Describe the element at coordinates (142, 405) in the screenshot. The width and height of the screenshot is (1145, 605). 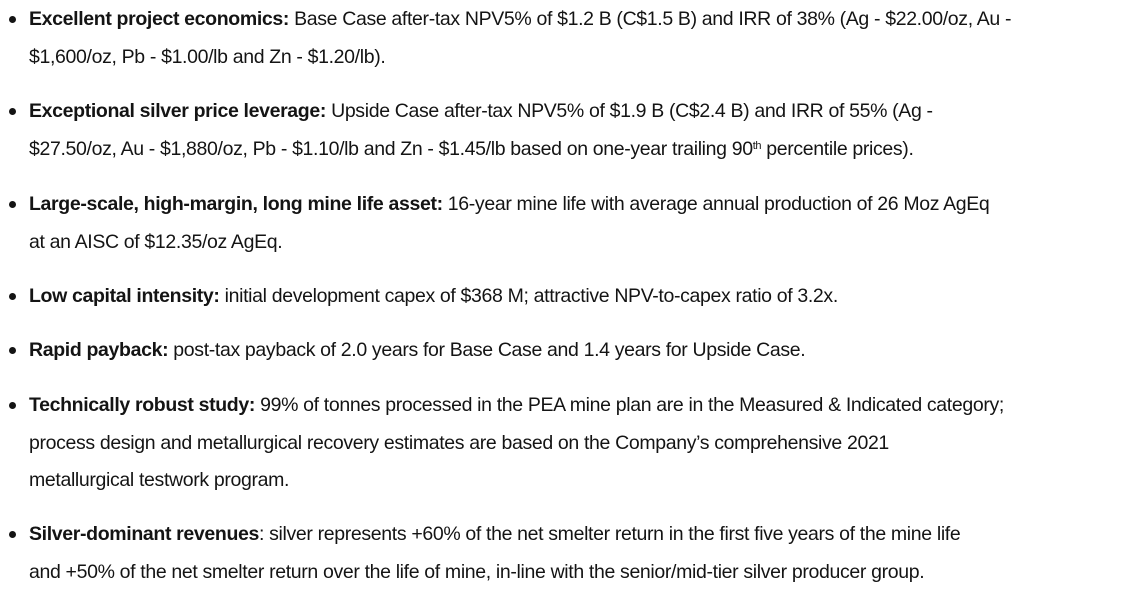
I see `item-heading: Technically robust study:` at that location.